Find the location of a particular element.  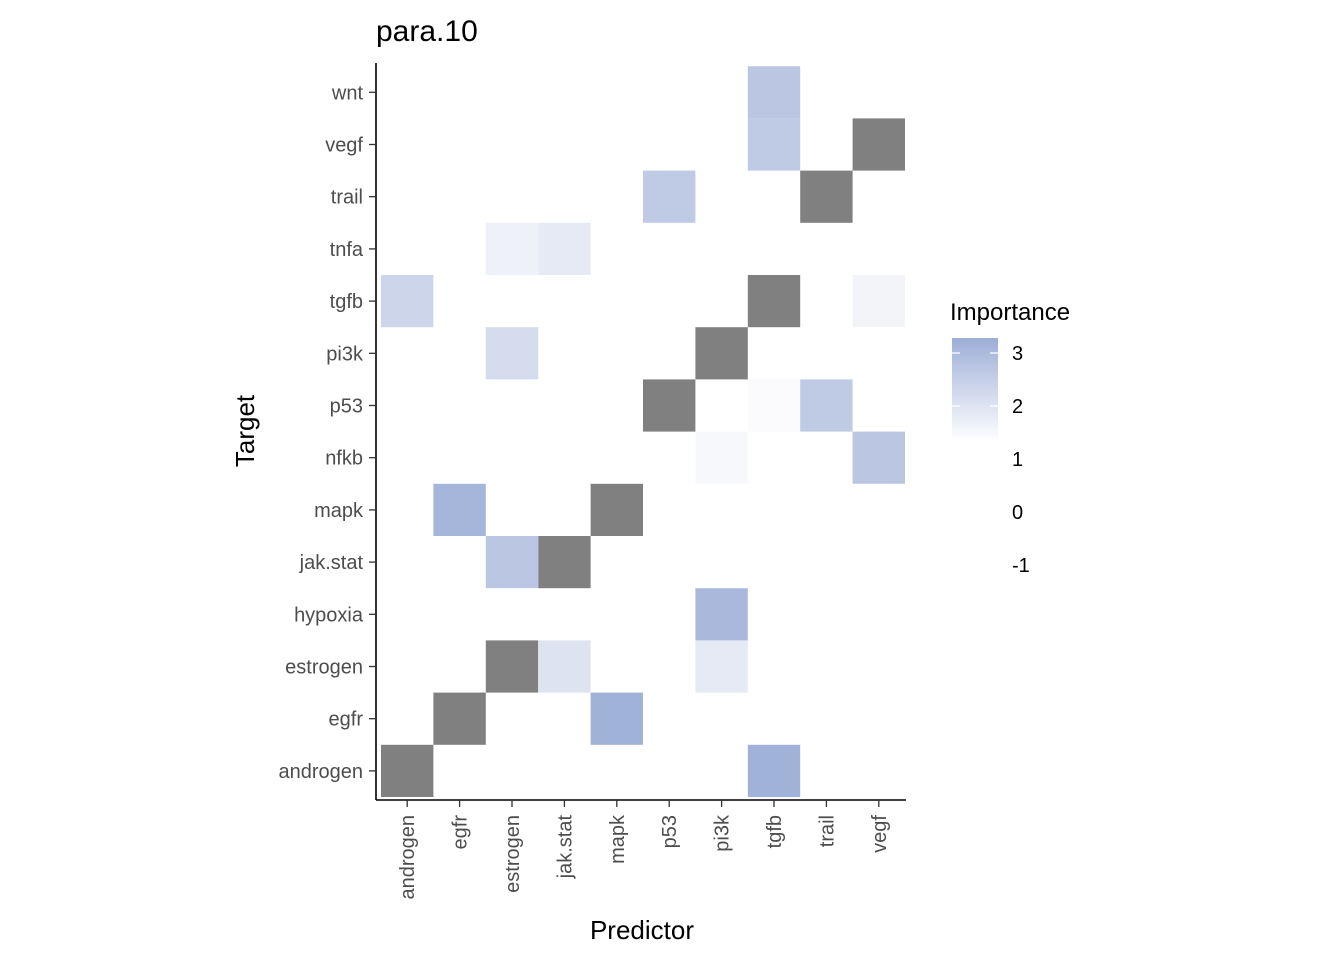

y-tick-label: egfr is located at coordinates (346, 720).